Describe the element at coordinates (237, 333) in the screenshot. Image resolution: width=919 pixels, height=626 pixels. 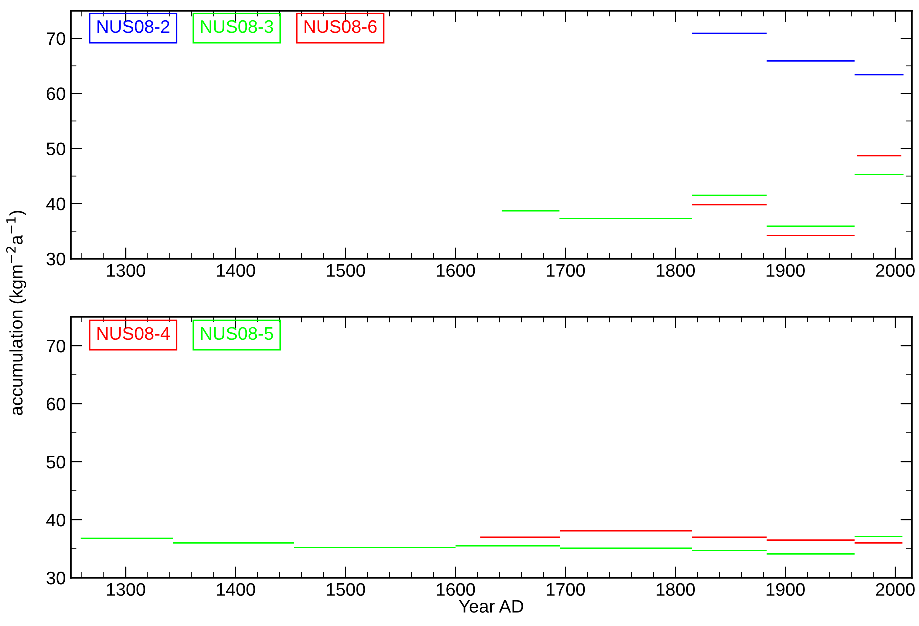
I see `text: NUS08-5` at that location.